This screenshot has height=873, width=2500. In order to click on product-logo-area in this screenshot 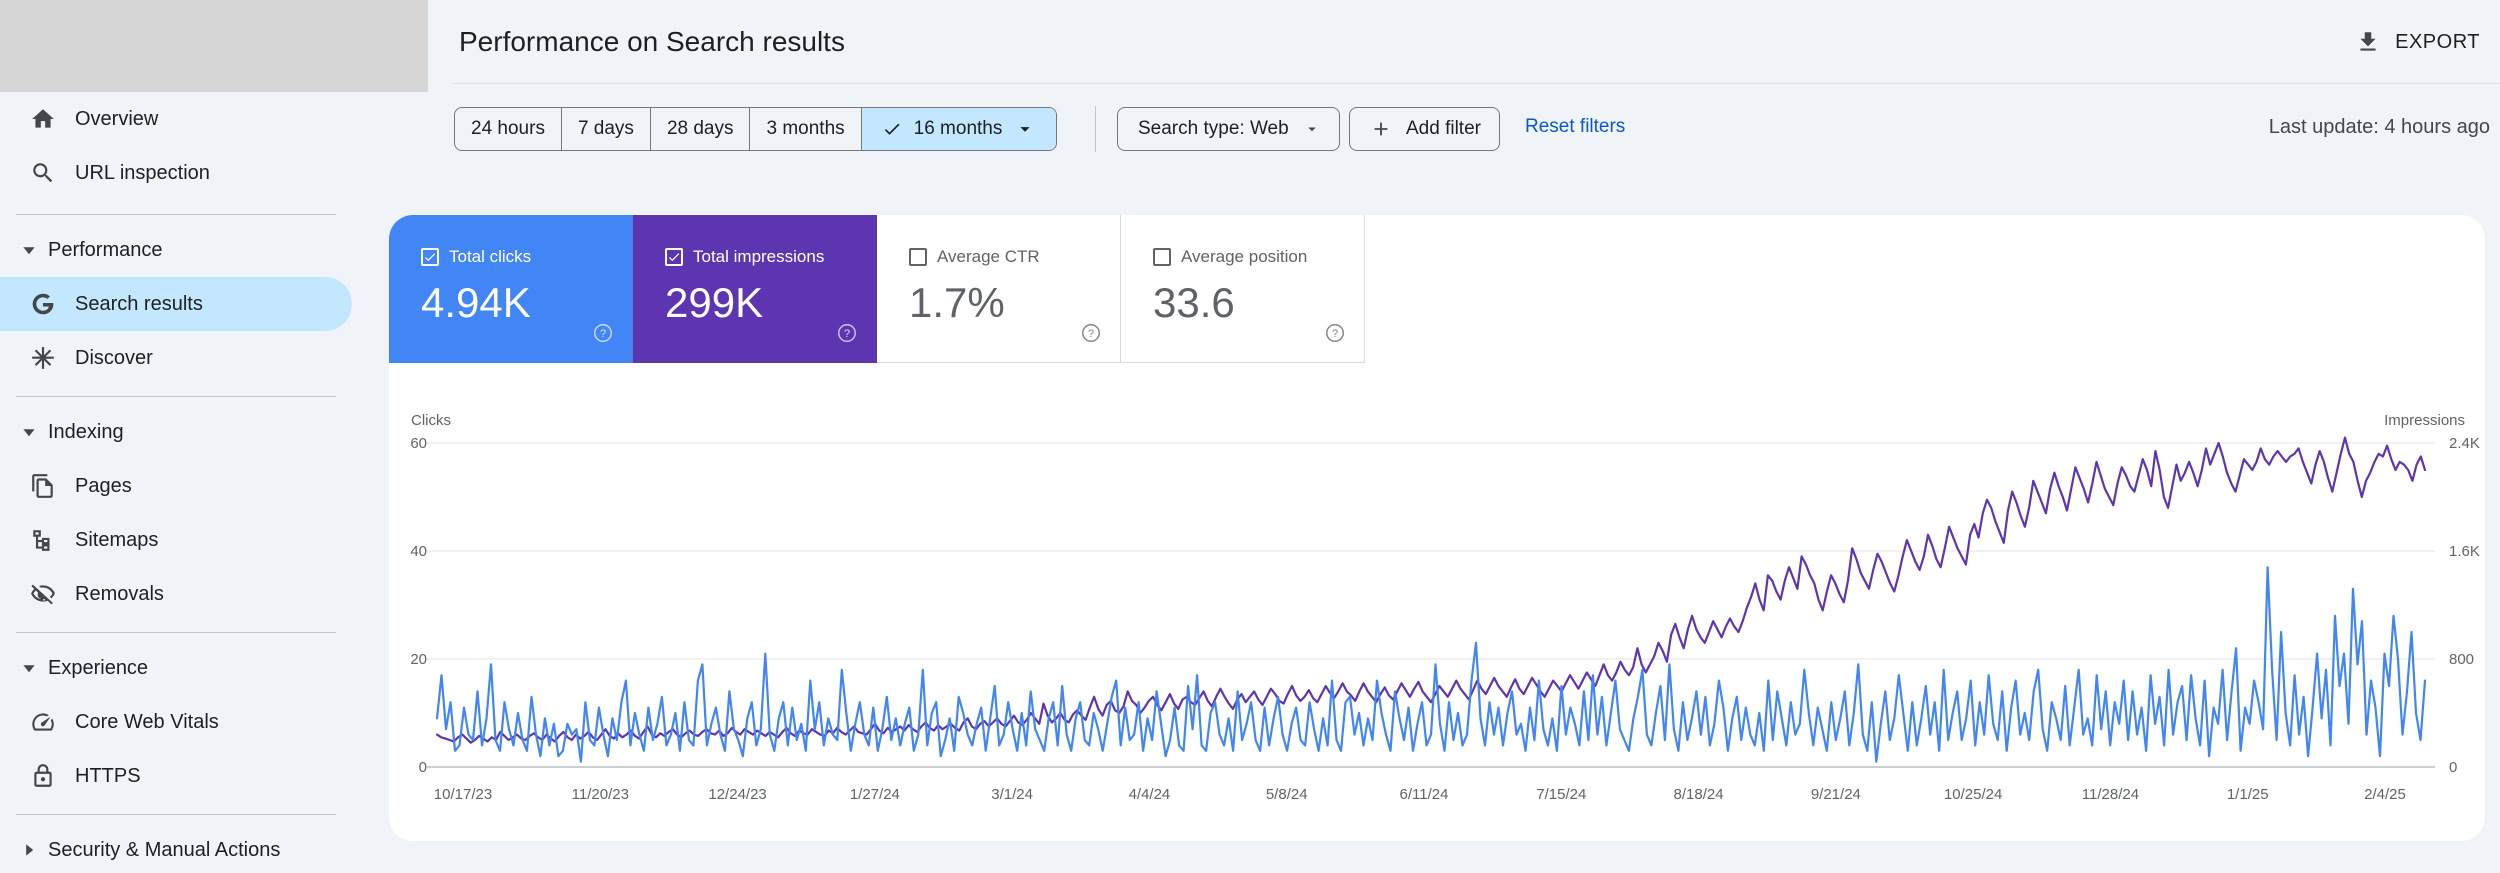, I will do `click(214, 46)`.